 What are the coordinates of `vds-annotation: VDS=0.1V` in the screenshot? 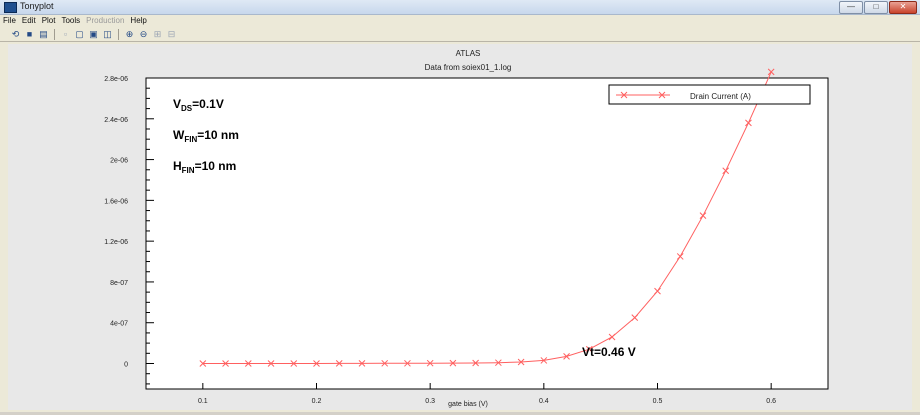 It's located at (198, 105).